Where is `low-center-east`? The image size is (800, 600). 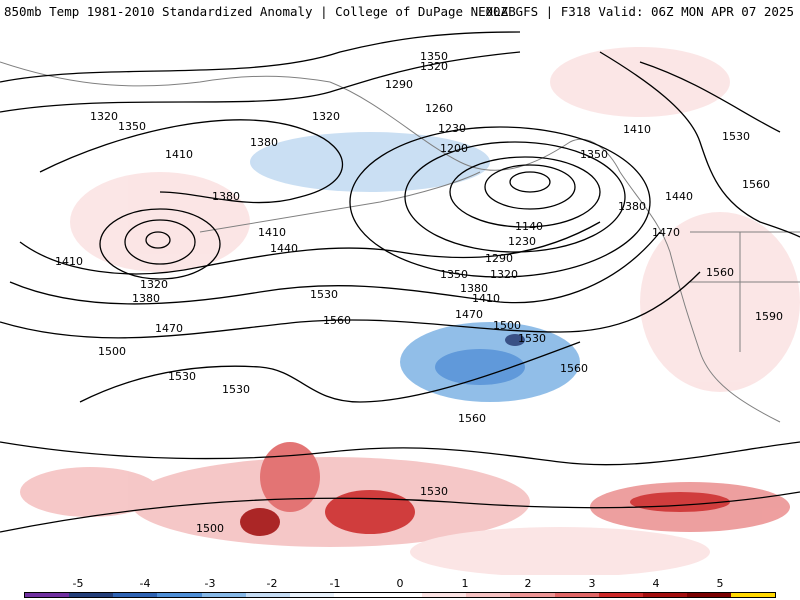
low-center-east is located at coordinates (530, 182).